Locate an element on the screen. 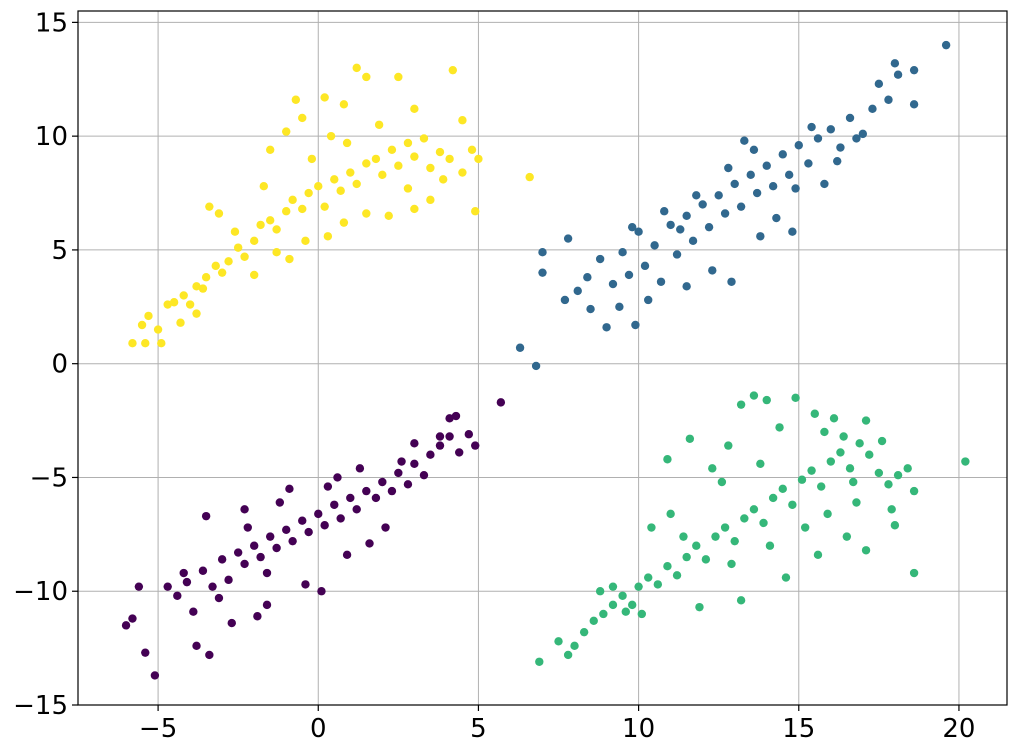 This screenshot has width=1018, height=752. y-tick-label: −5 is located at coordinates (49, 478).